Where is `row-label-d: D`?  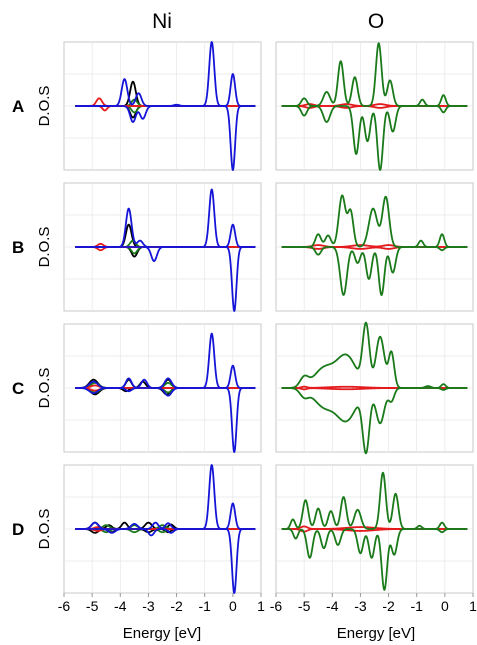
row-label-d: D is located at coordinates (18, 529).